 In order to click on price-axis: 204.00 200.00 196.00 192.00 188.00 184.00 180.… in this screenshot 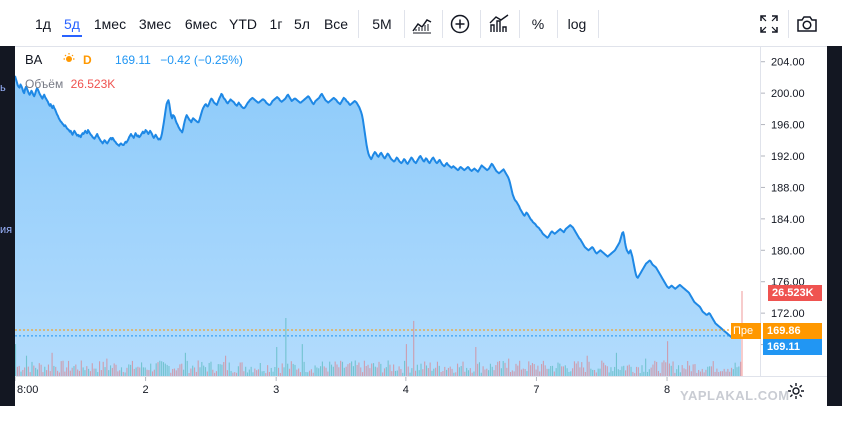, I will do `click(794, 211)`.